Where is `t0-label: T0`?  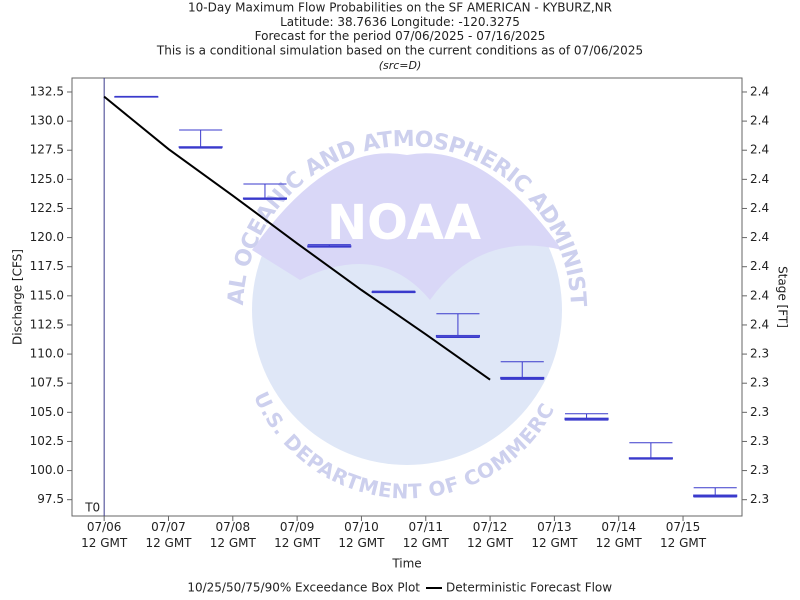
t0-label: T0 is located at coordinates (92, 508).